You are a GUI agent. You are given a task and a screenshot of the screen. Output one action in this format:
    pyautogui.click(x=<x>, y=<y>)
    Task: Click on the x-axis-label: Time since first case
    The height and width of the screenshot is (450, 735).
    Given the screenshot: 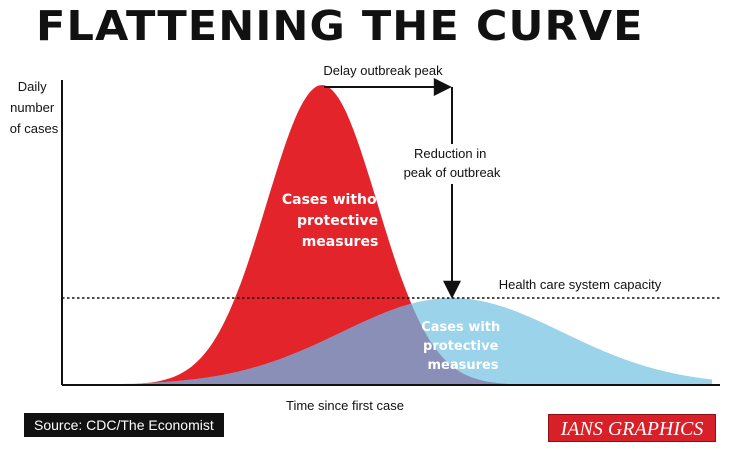 What is the action you would take?
    pyautogui.click(x=345, y=405)
    